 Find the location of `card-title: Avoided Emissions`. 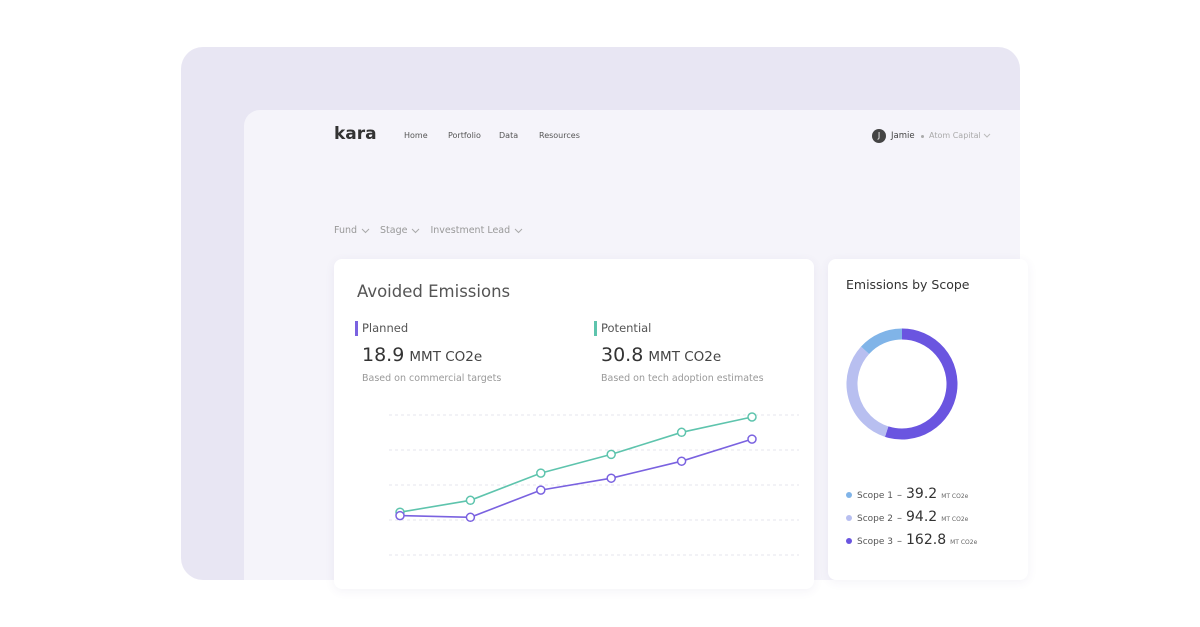

card-title: Avoided Emissions is located at coordinates (434, 291).